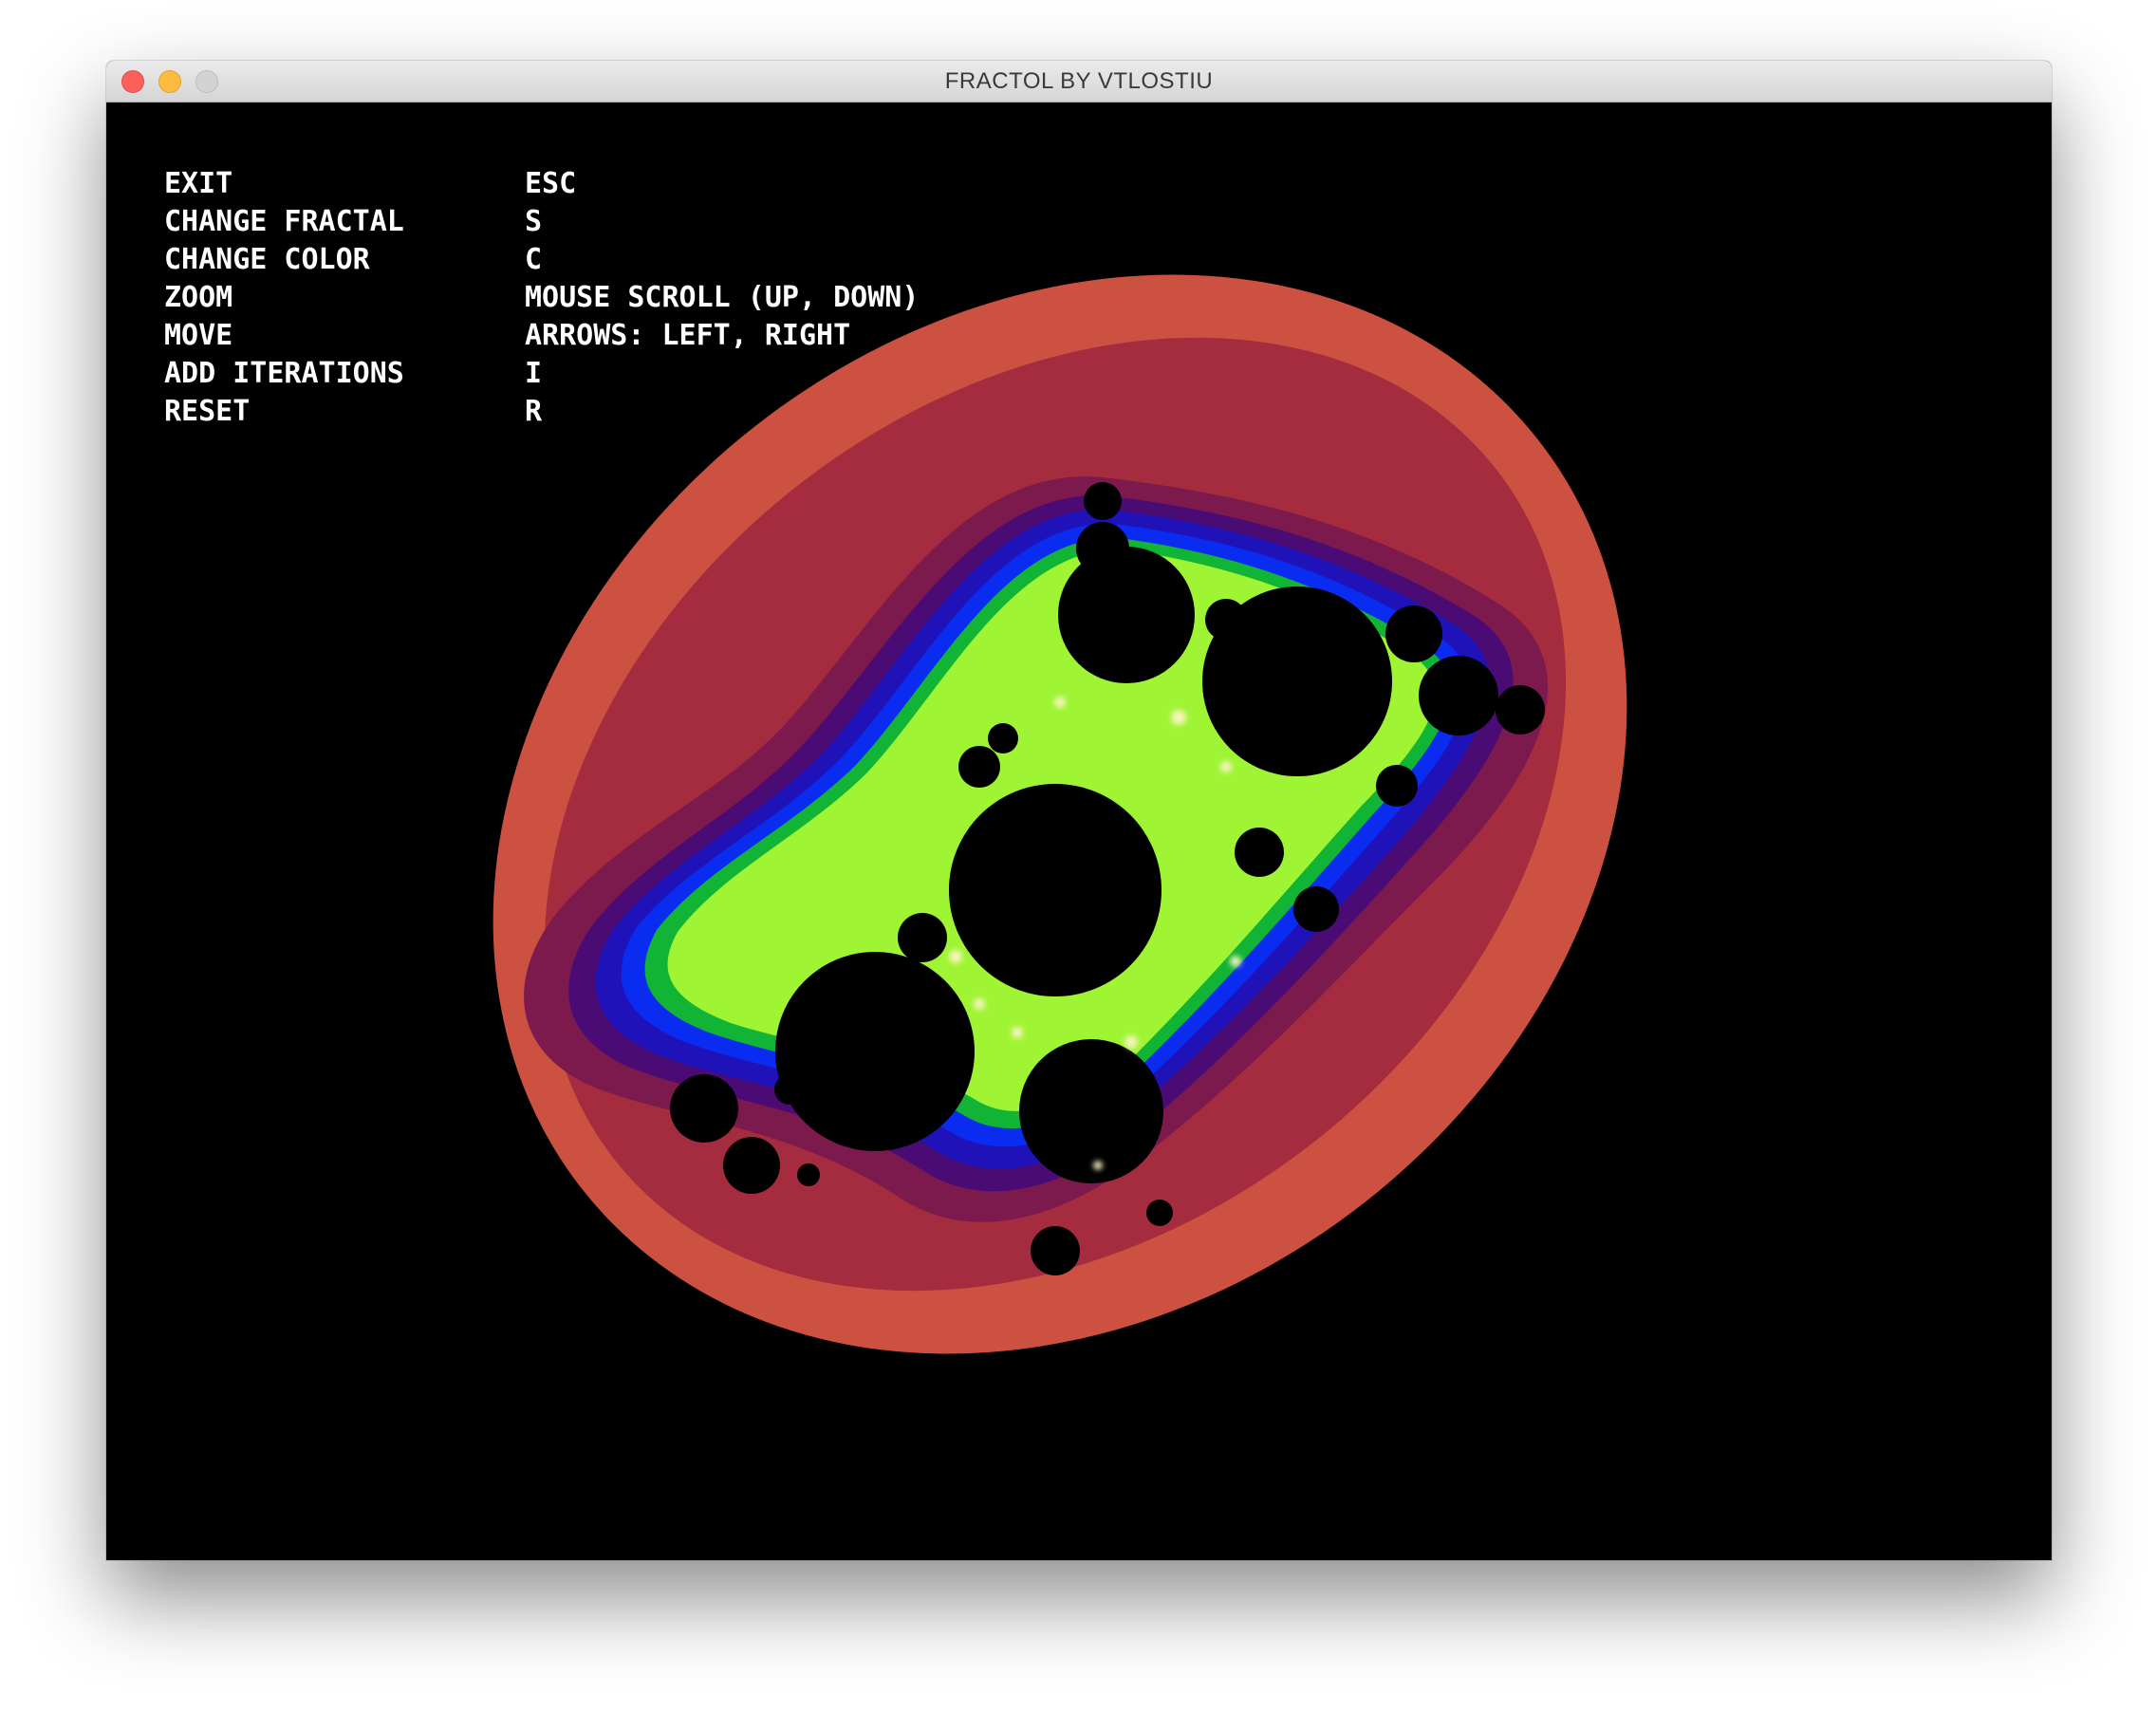  I want to click on help-key: S, so click(534, 221).